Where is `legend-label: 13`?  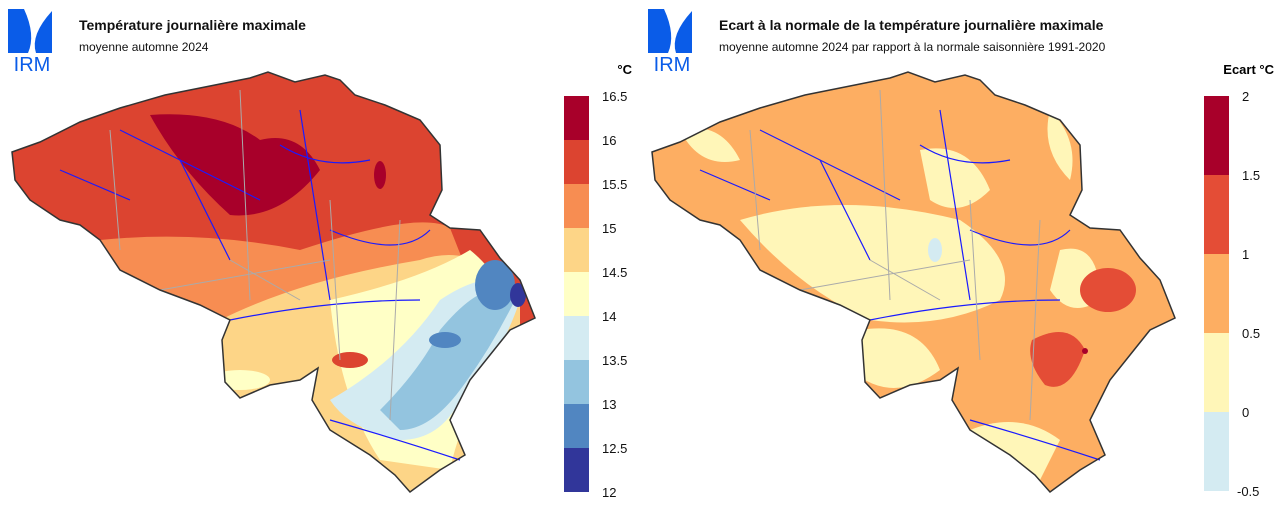 legend-label: 13 is located at coordinates (609, 404).